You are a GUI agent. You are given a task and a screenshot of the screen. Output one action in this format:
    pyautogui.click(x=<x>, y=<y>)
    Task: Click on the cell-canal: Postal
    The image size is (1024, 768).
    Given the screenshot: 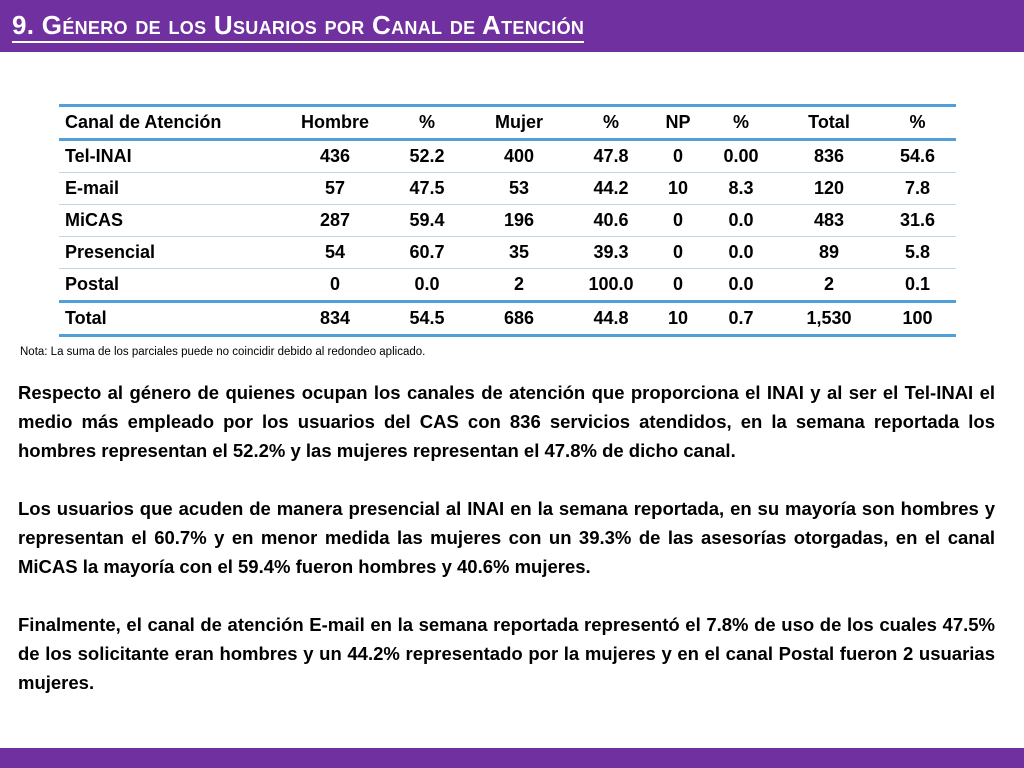 What is the action you would take?
    pyautogui.click(x=92, y=284)
    